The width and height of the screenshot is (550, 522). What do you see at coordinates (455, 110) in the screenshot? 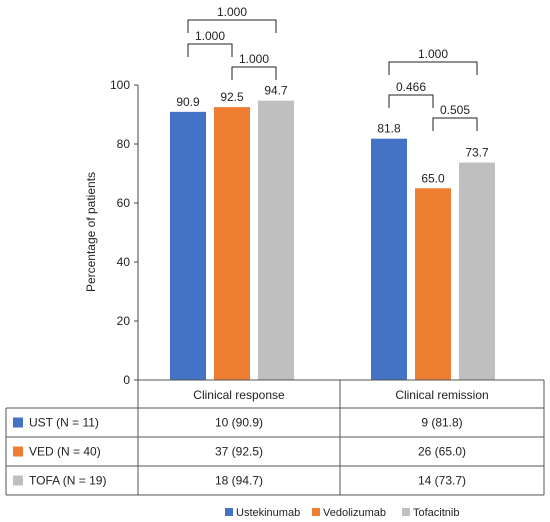
I see `p-value-label: 0.505` at bounding box center [455, 110].